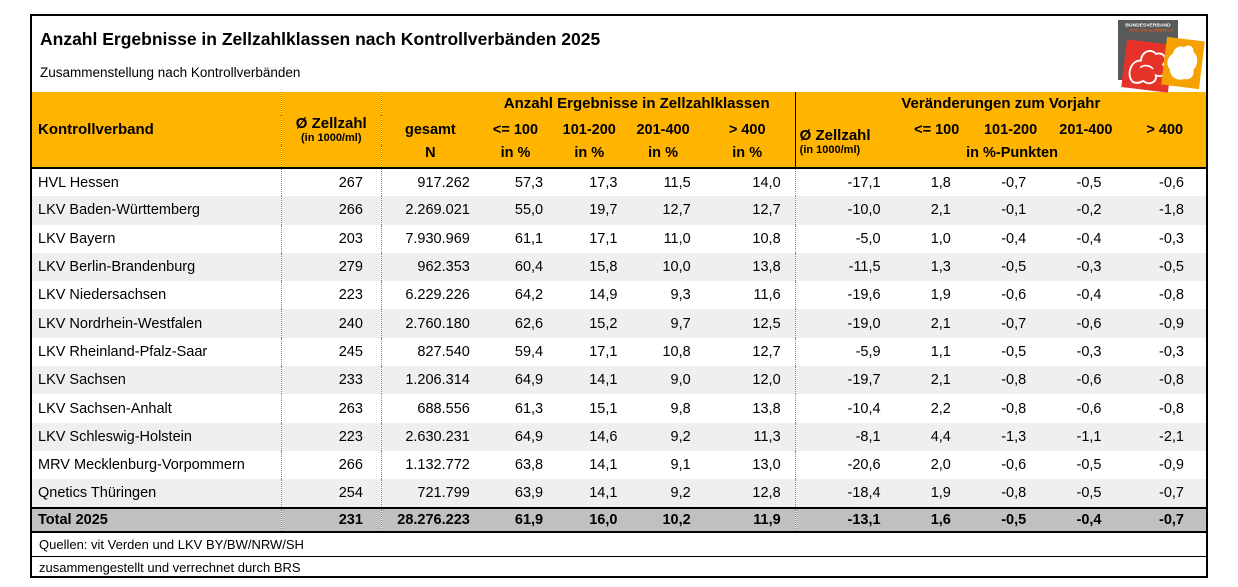  I want to click on value-cell: 2.760.180, so click(429, 323).